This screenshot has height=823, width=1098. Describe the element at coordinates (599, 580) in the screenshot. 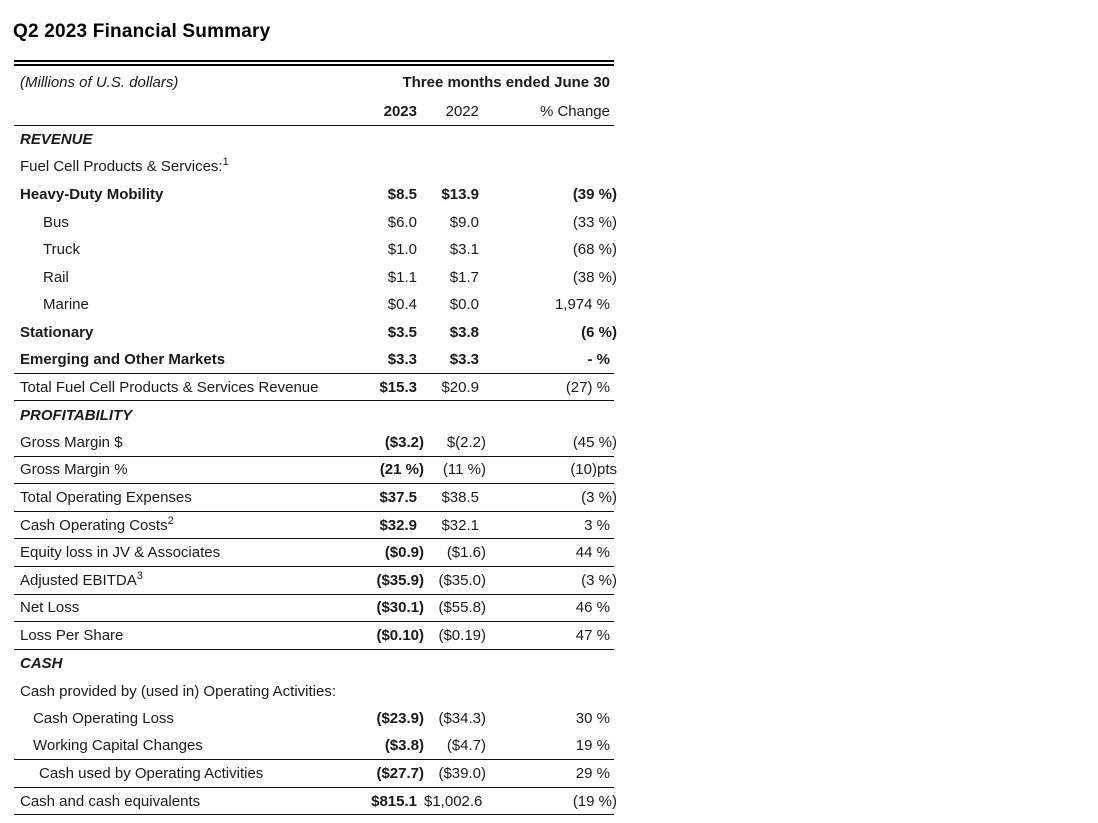

I see `value-pct-change: (3 %)` at that location.